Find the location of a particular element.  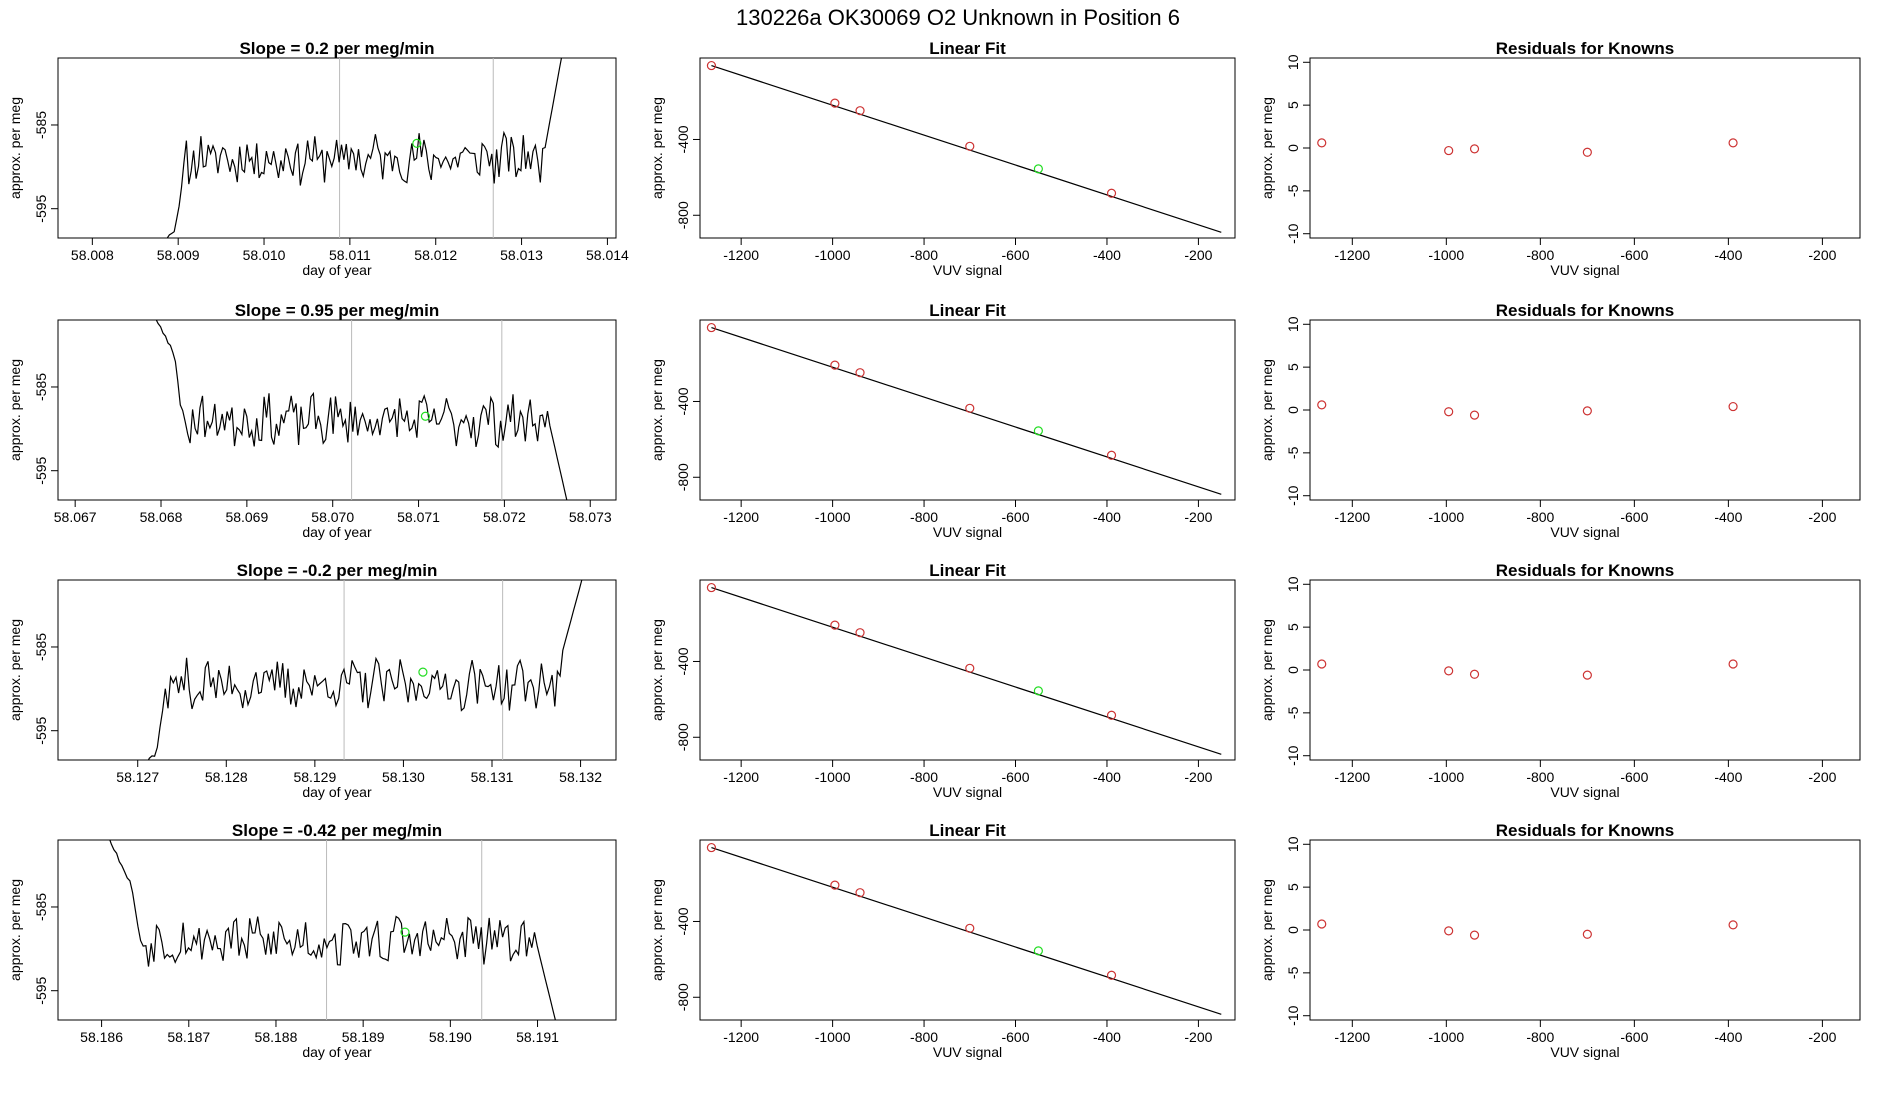

x-axis-title: day of year is located at coordinates (337, 270).